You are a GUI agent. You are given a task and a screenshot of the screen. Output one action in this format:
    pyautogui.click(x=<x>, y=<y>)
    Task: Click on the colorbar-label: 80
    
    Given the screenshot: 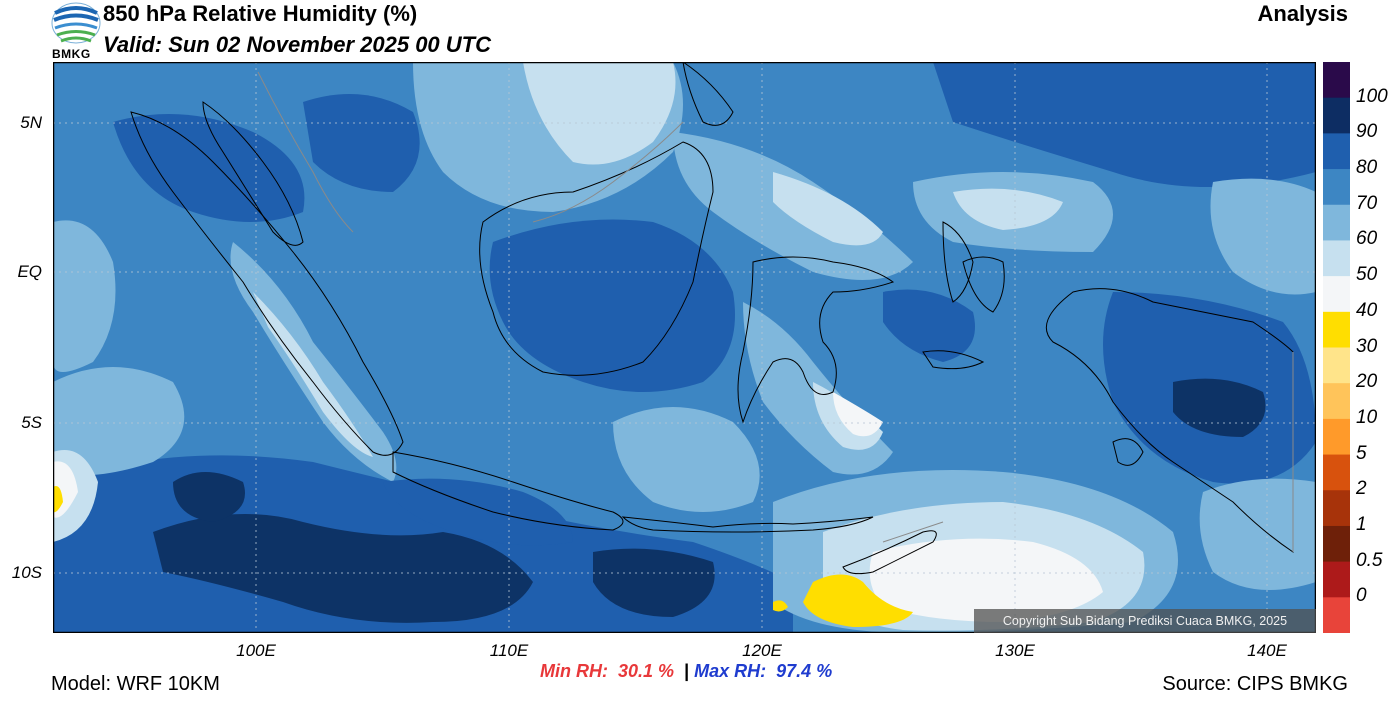 What is the action you would take?
    pyautogui.click(x=1367, y=168)
    